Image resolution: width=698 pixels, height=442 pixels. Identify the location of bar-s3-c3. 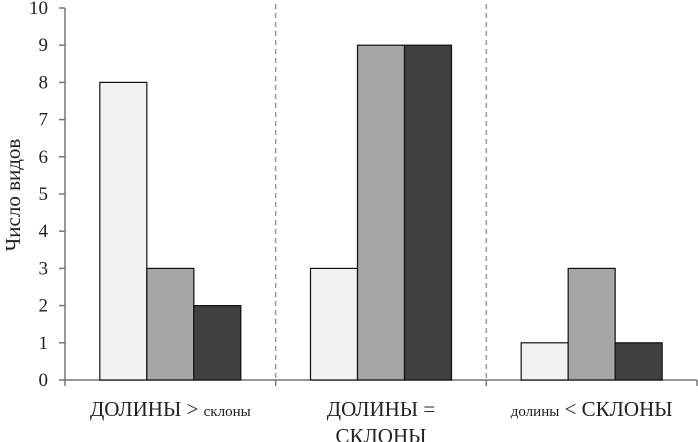
(638, 361).